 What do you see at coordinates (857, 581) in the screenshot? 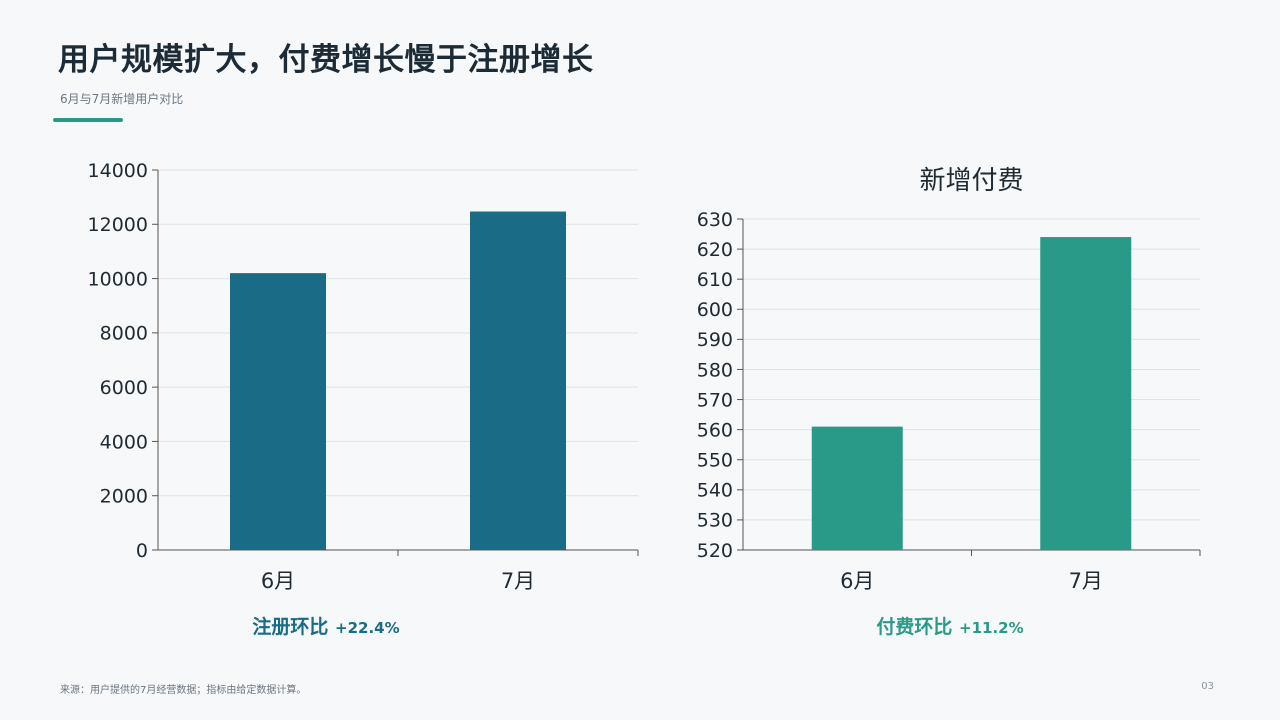
I see `paid-category-label: 6月` at bounding box center [857, 581].